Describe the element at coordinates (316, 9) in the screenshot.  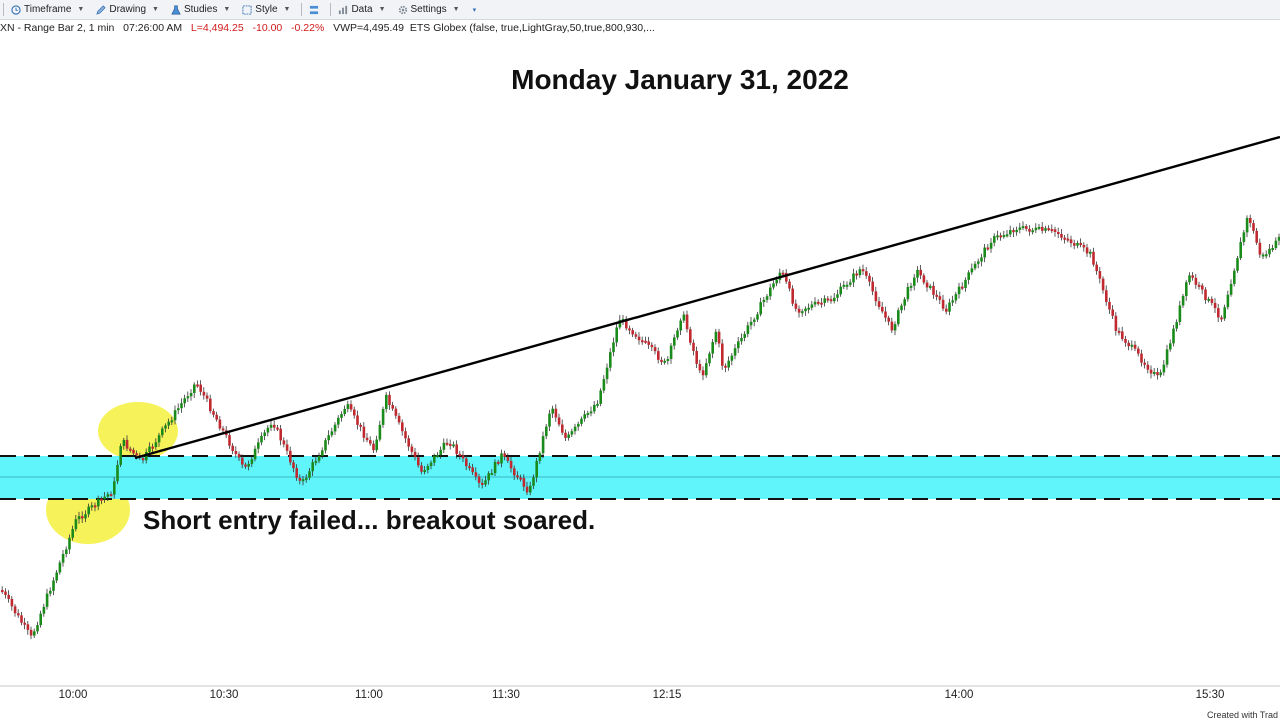
I see `layers-button` at that location.